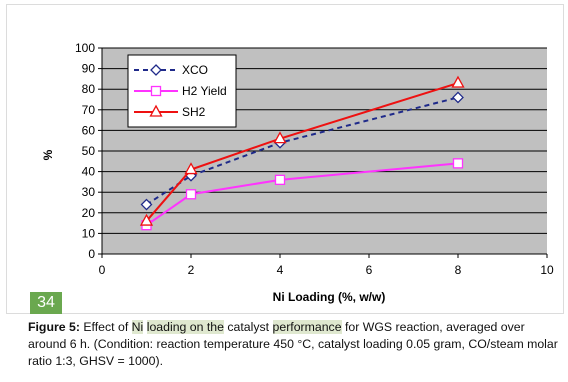 Image resolution: width=568 pixels, height=382 pixels. Describe the element at coordinates (137, 327) in the screenshot. I see `caption-highlight: Ni` at that location.